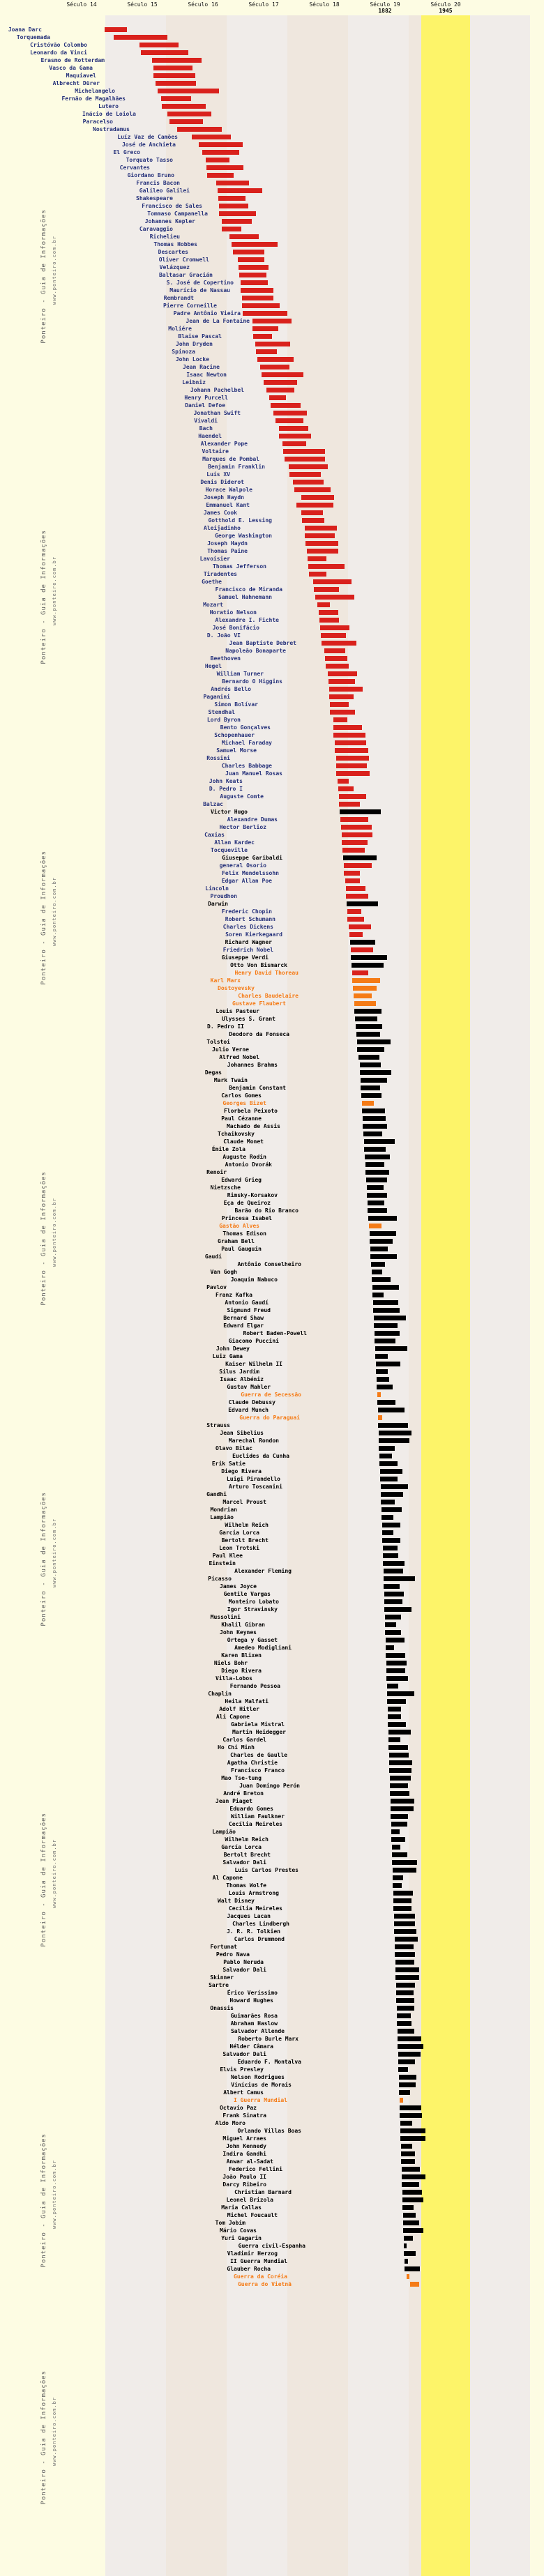 The height and width of the screenshot is (2576, 544). I want to click on timeline-row: José de Anchieta, so click(272, 144).